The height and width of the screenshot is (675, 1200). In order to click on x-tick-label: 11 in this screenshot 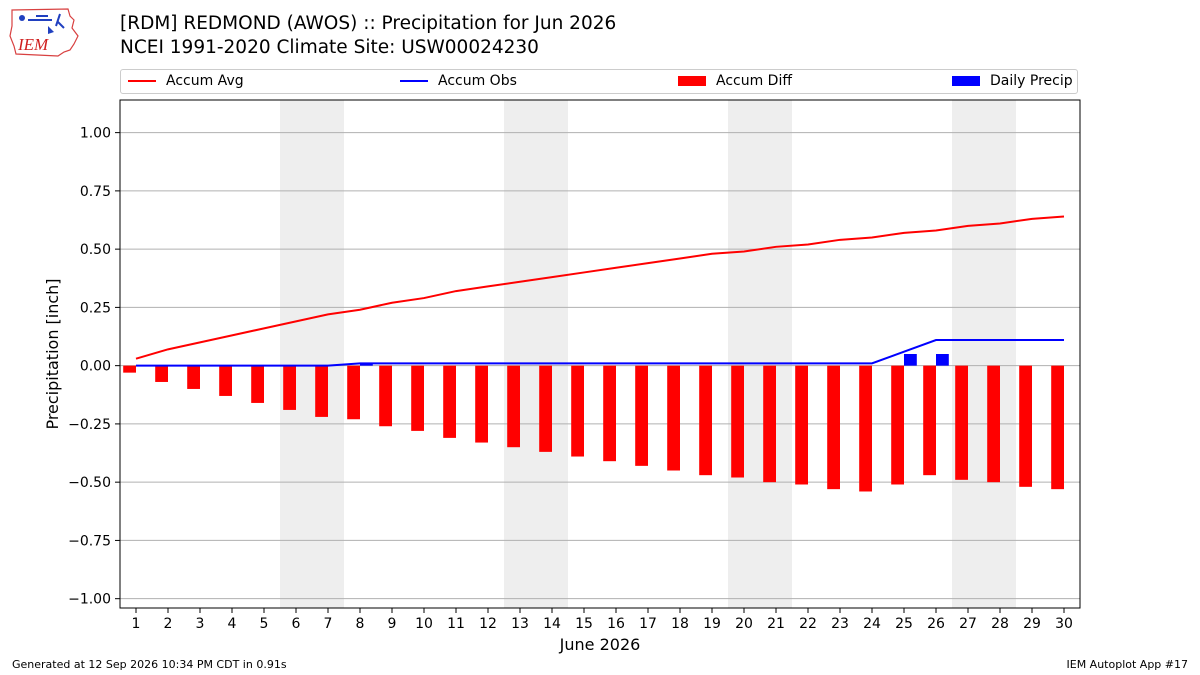, I will do `click(456, 624)`.